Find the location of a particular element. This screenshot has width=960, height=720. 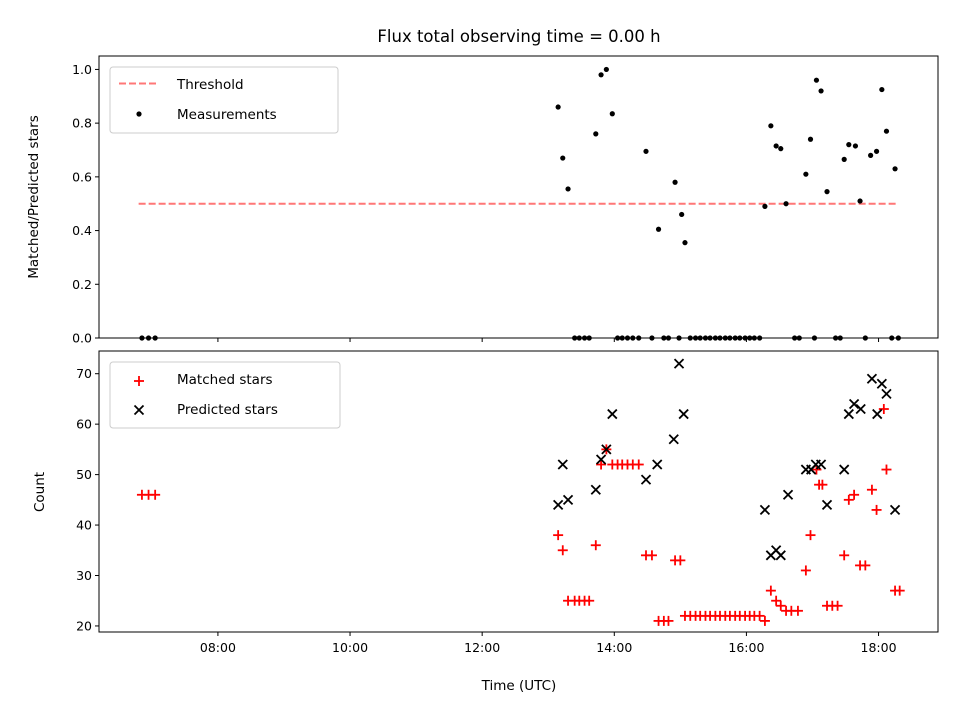

y-tick-label: 0.6 is located at coordinates (82, 176).